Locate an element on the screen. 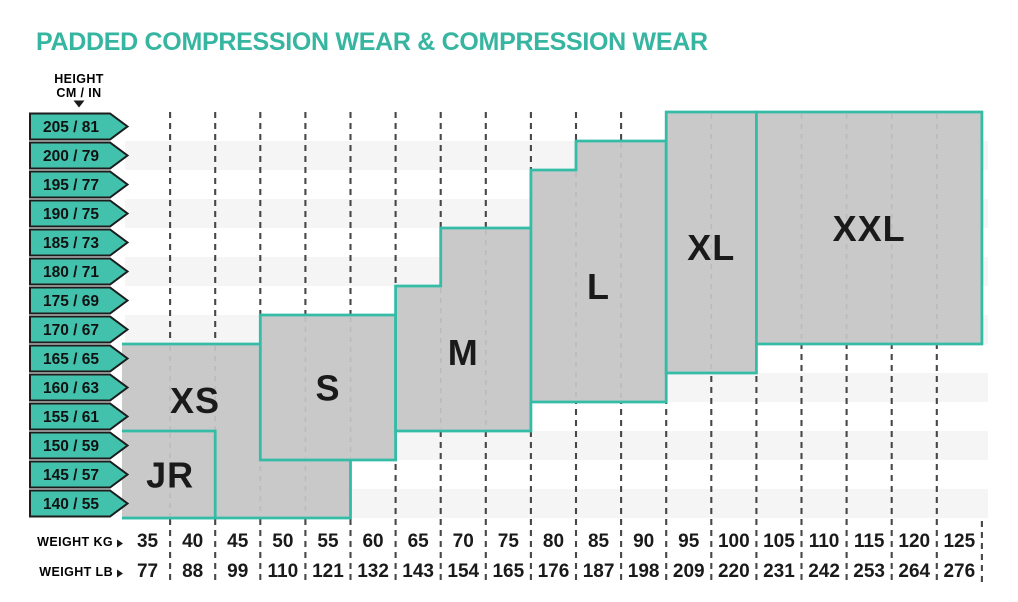  size-region-jr is located at coordinates (169, 474).